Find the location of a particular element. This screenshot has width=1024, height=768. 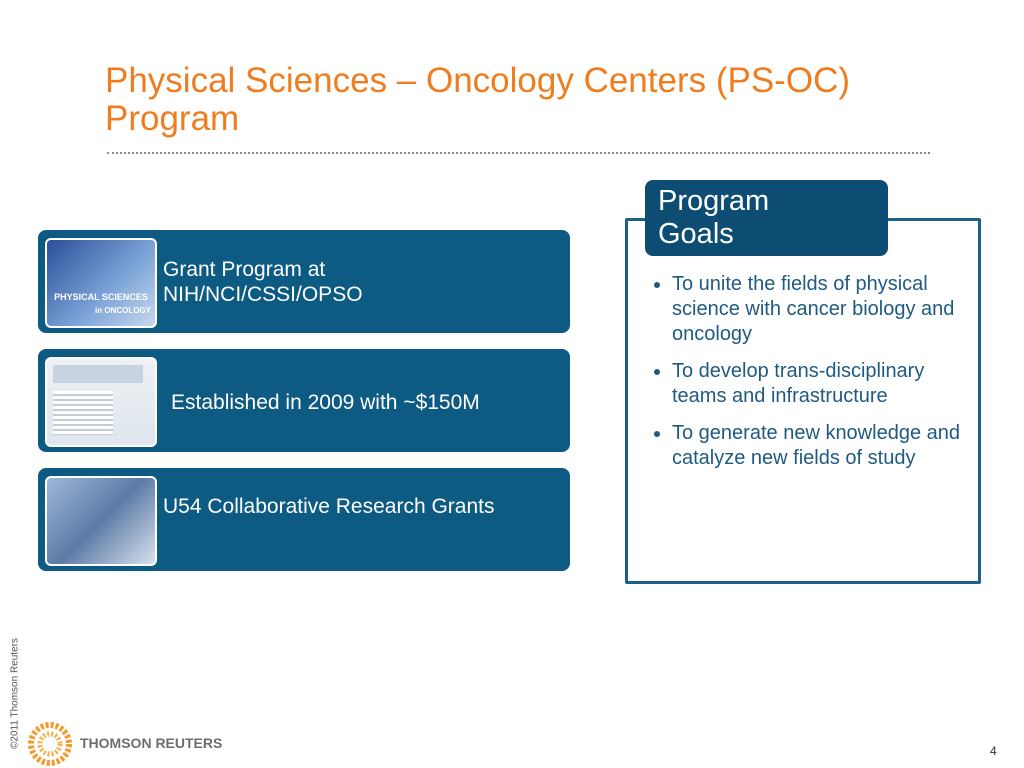

card-text: Grant Program at NIH/NCI/CSSI/OPSO is located at coordinates (263, 282).